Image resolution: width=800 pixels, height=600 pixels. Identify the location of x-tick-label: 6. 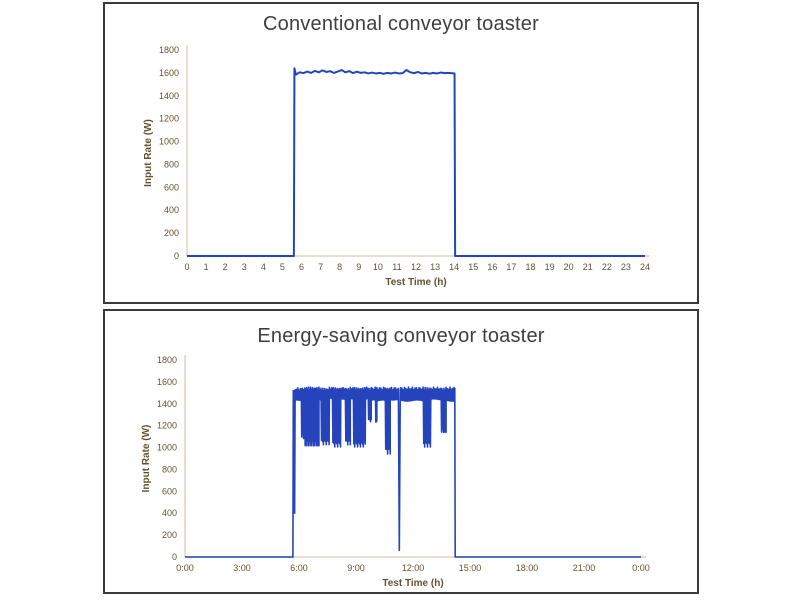
(301, 267).